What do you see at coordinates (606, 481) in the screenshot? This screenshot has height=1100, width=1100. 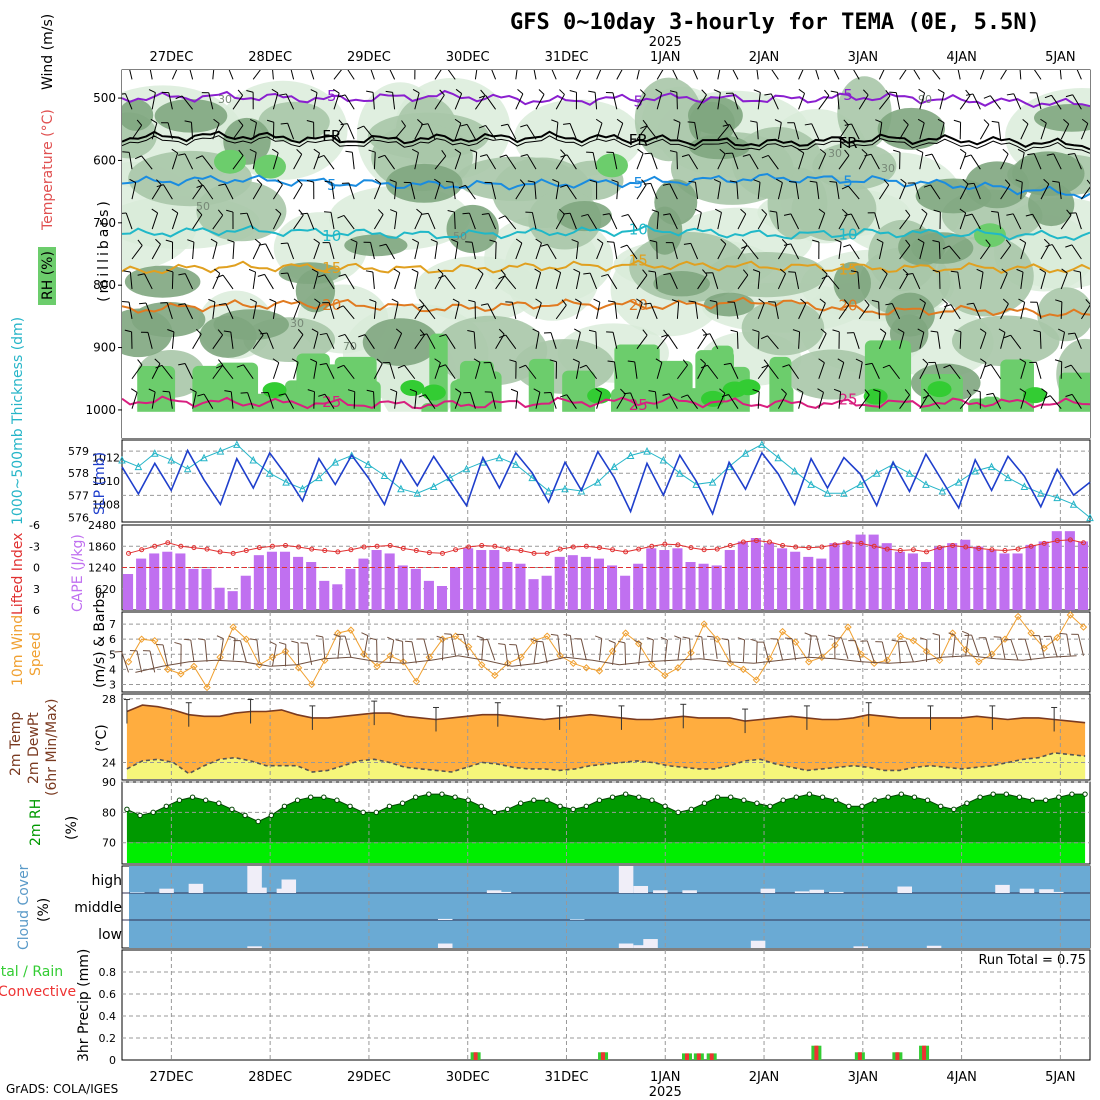 I see `panel-frame-slp-thickness` at bounding box center [606, 481].